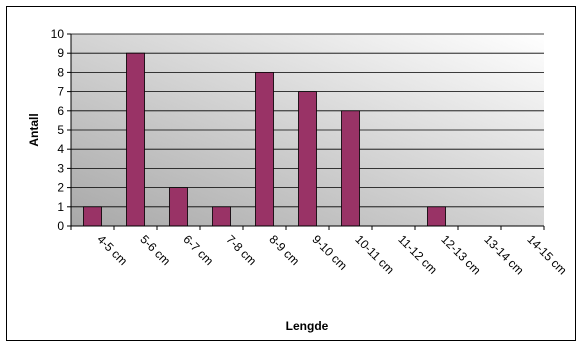 This screenshot has width=583, height=347. I want to click on x-axis-label: Lengde, so click(307, 326).